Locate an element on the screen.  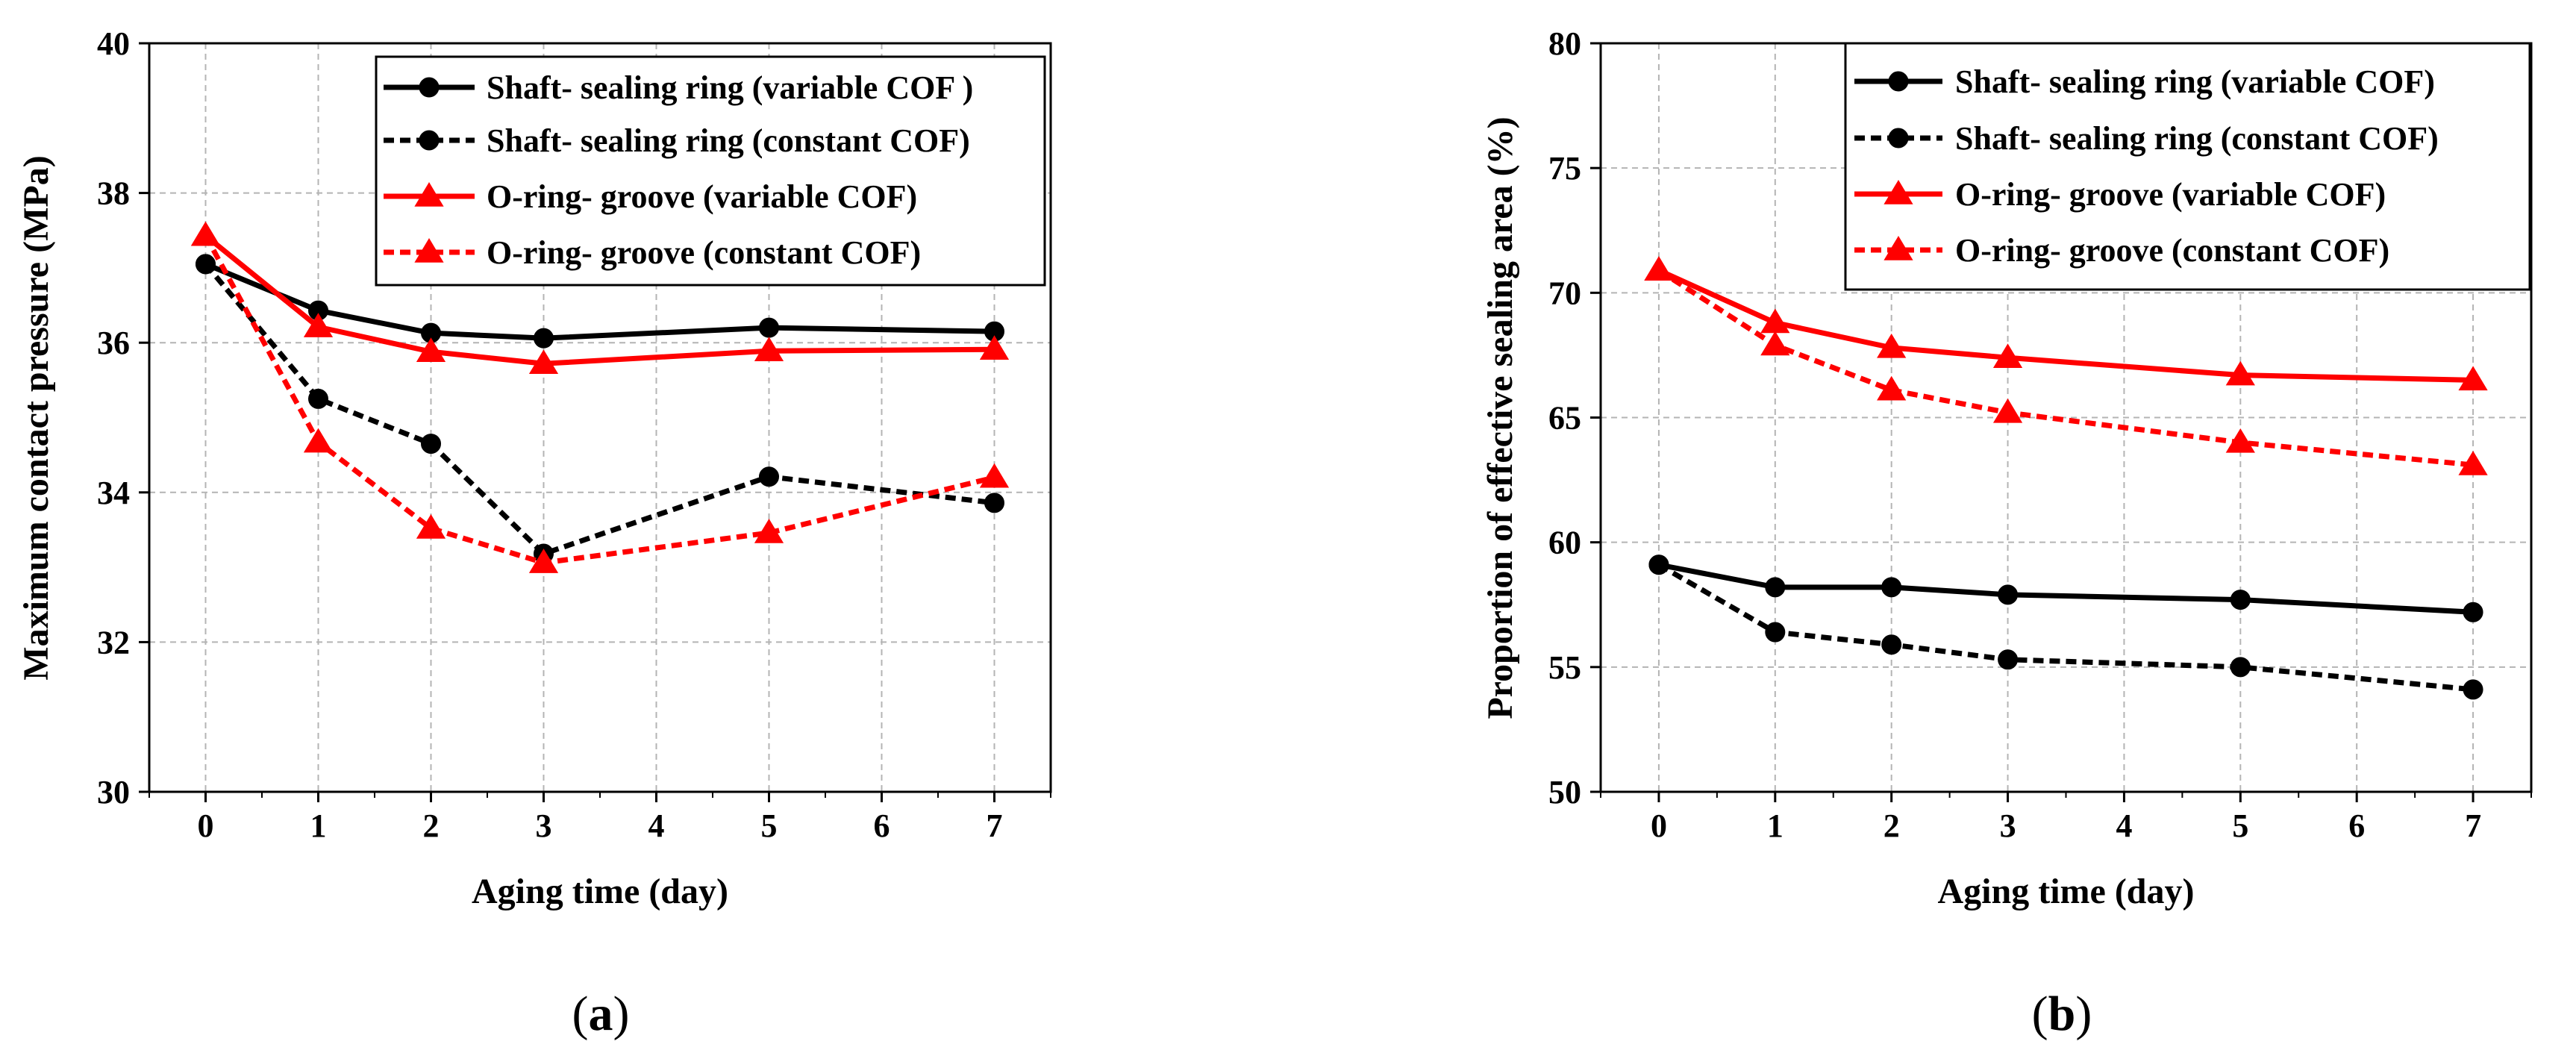
y-tick-label: 40 is located at coordinates (113, 43).